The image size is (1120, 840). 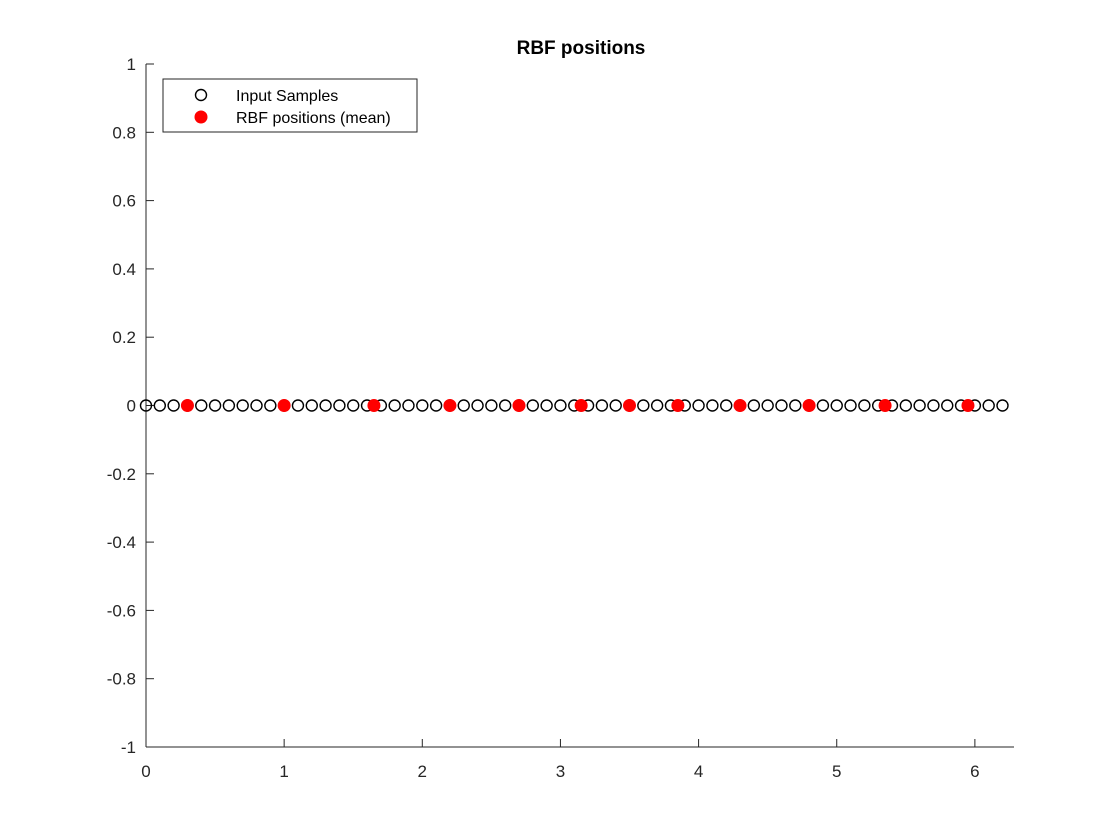 I want to click on legend-marker-rbf-positions, so click(x=201, y=117).